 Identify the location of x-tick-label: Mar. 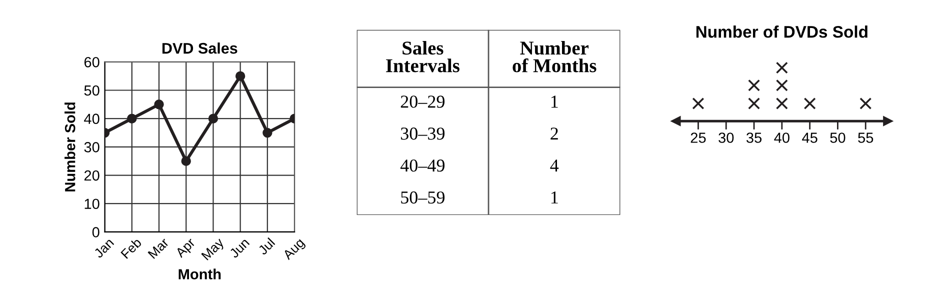
(159, 248).